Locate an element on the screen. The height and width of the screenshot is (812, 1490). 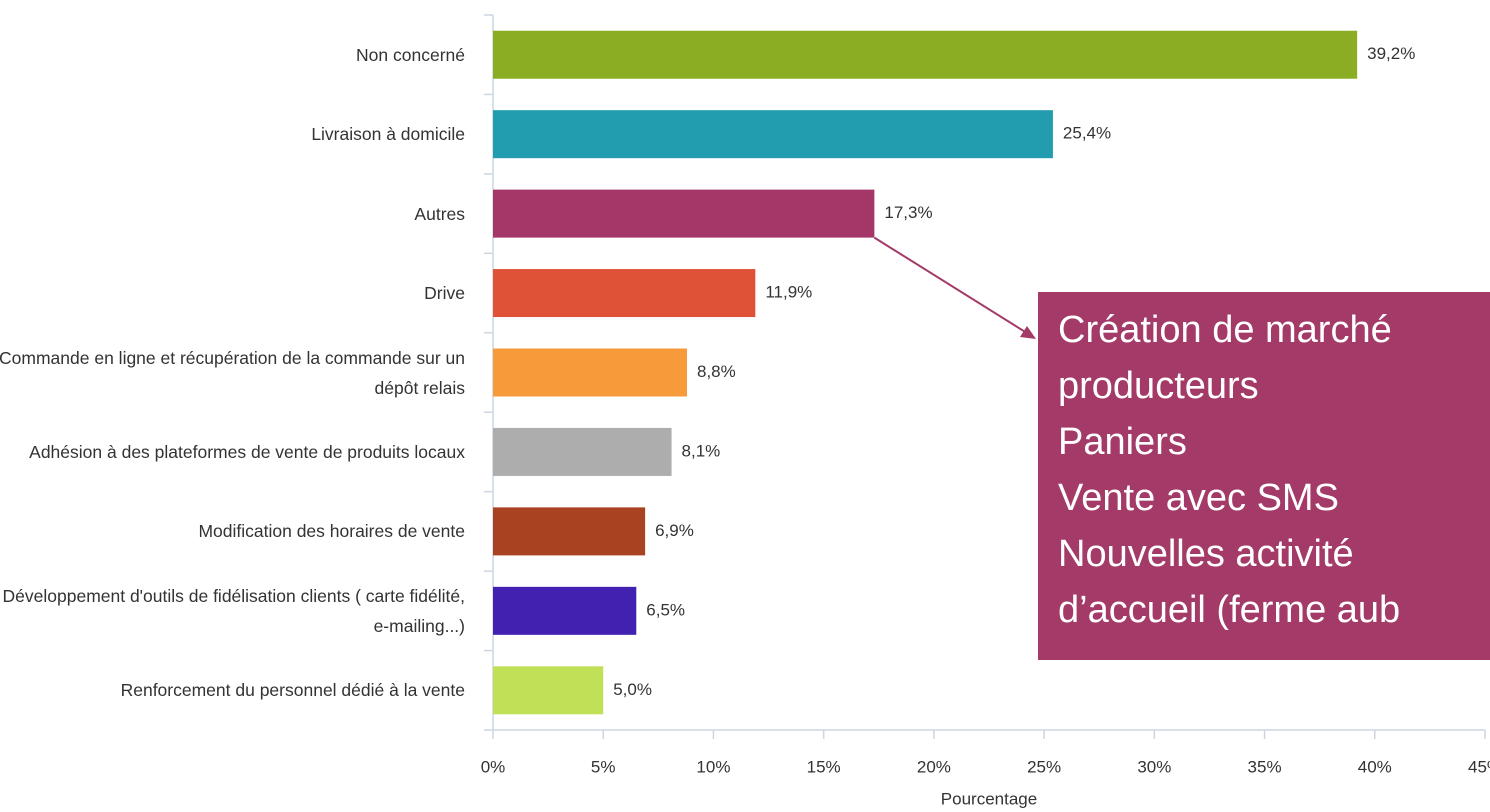
annotation-line: producteurs is located at coordinates (1158, 386).